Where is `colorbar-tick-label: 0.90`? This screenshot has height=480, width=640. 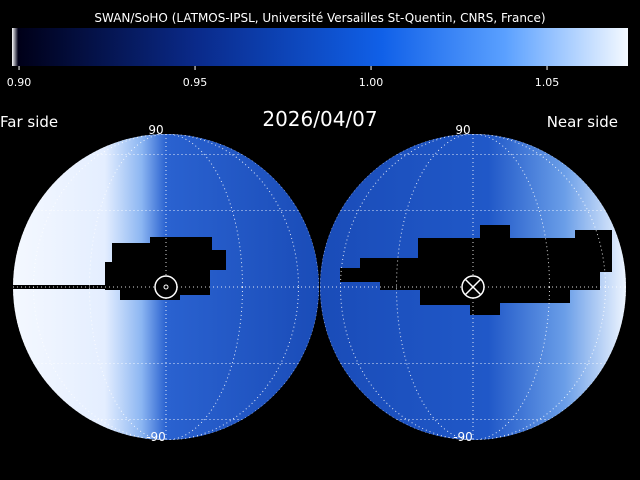
colorbar-tick-label: 0.90 is located at coordinates (19, 82).